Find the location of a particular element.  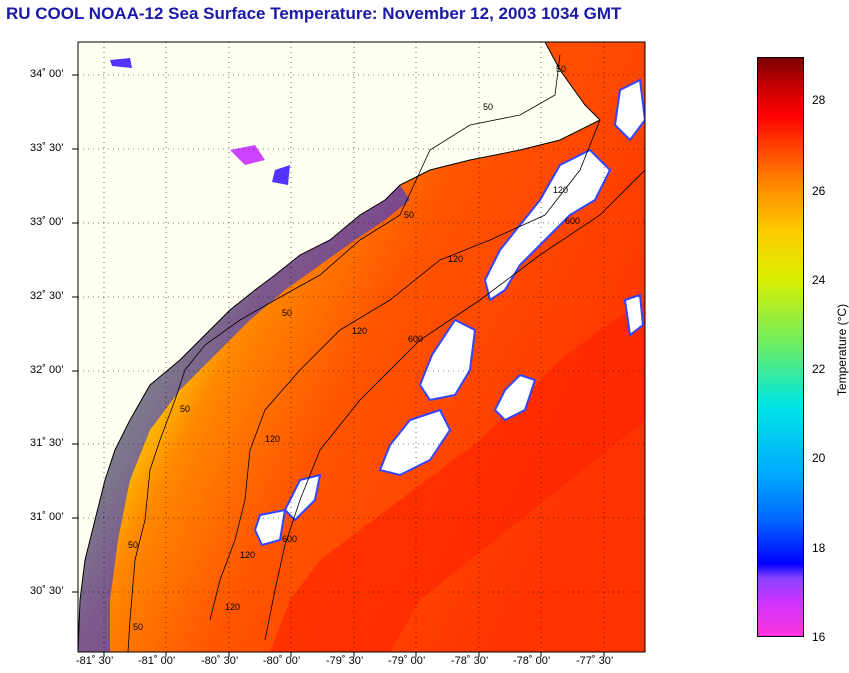

lat-label: 32˚ 30’ is located at coordinates (47, 296).